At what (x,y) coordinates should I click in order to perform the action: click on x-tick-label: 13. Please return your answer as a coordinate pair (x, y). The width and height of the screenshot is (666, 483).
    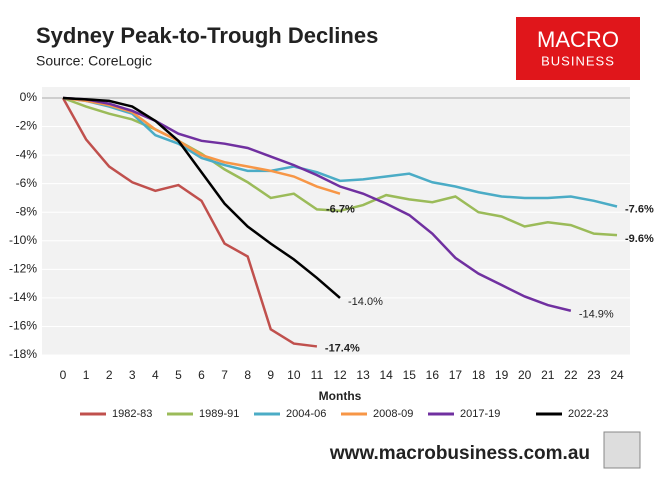
    Looking at the image, I should click on (363, 375).